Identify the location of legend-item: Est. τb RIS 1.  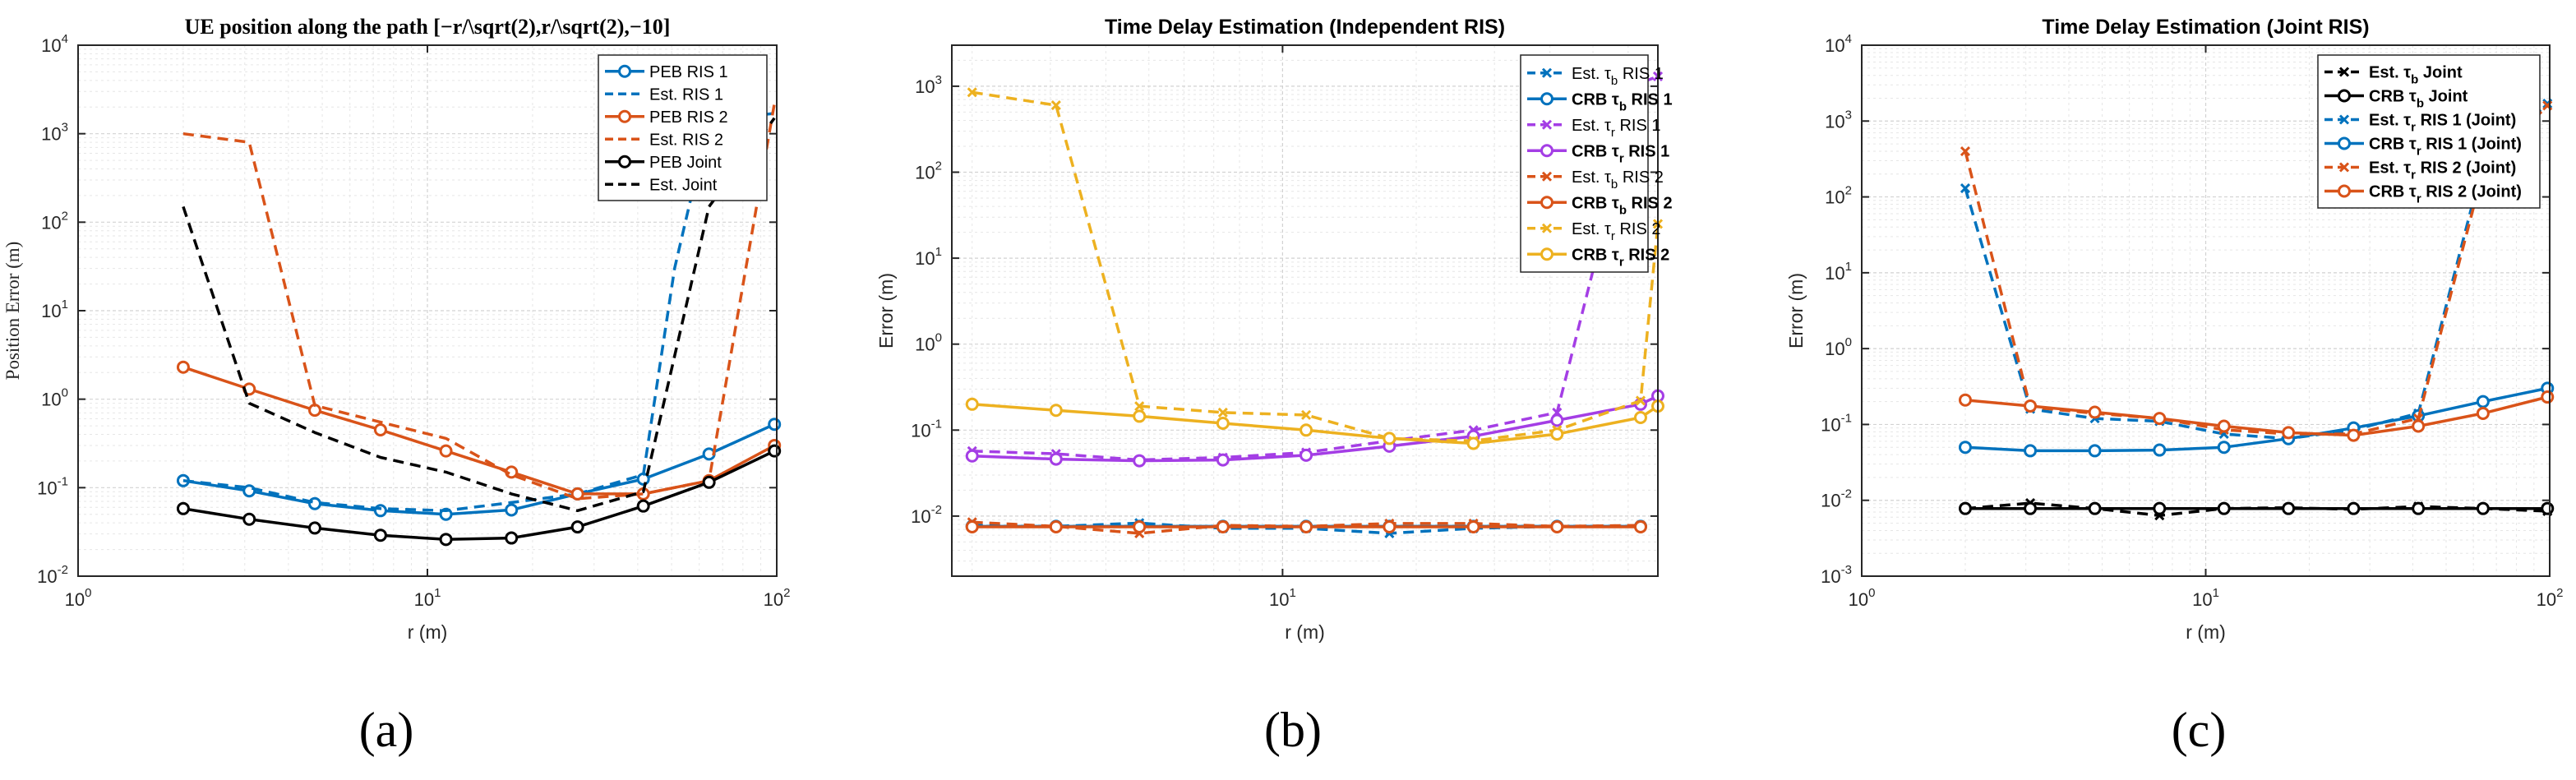
(1595, 76).